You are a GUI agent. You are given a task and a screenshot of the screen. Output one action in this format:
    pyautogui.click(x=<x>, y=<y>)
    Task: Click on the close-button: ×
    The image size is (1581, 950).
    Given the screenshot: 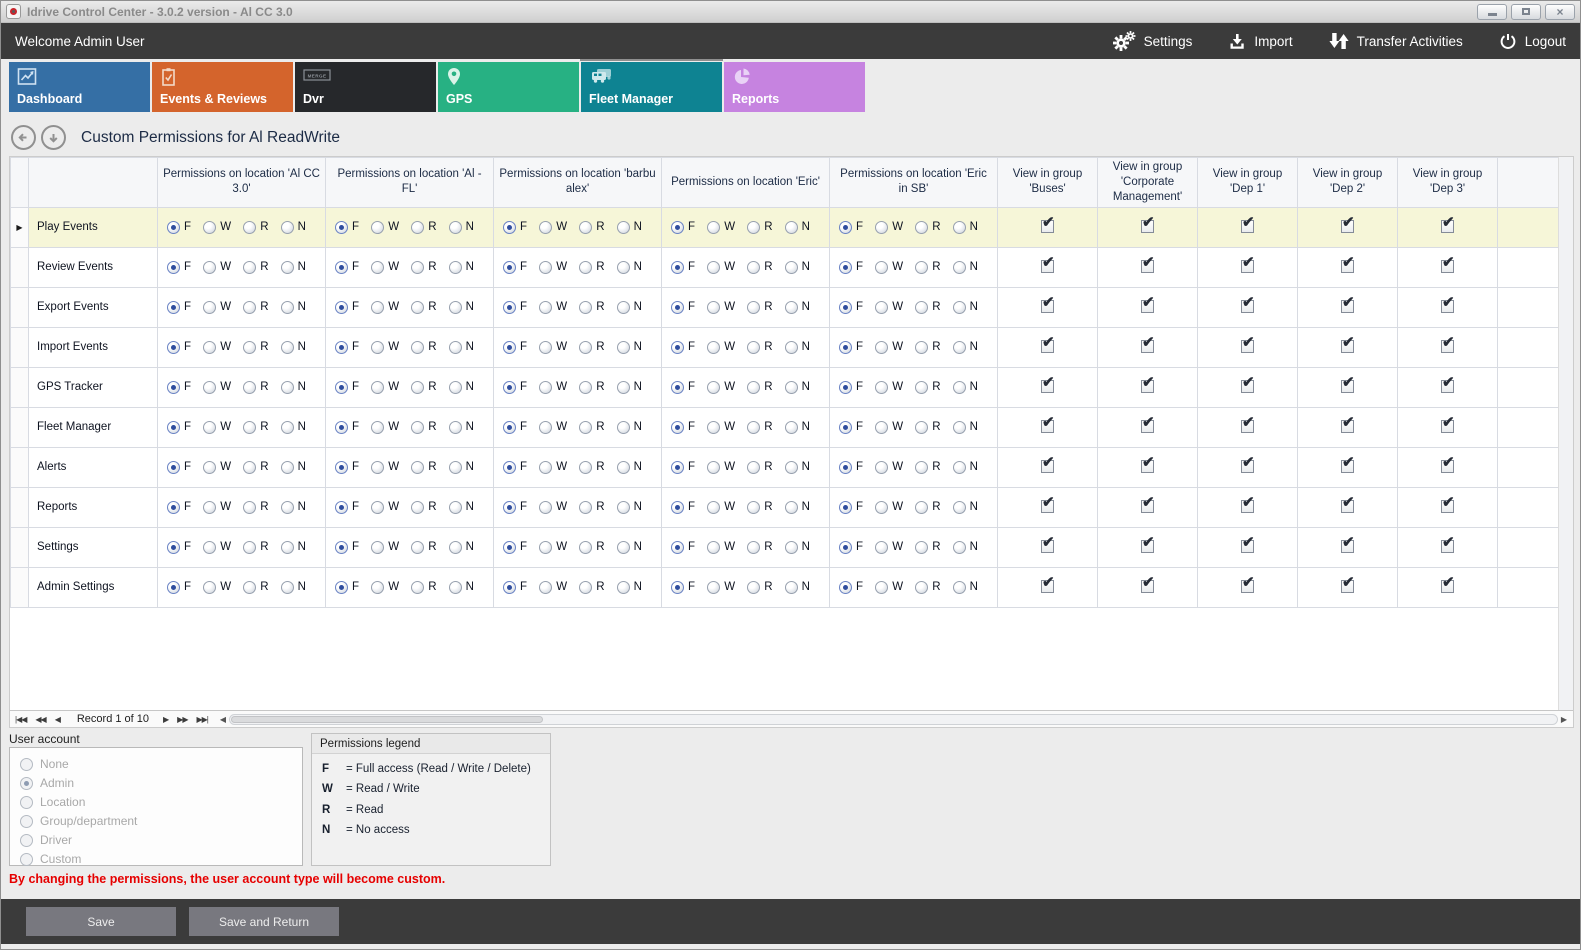 What is the action you would take?
    pyautogui.click(x=1560, y=11)
    